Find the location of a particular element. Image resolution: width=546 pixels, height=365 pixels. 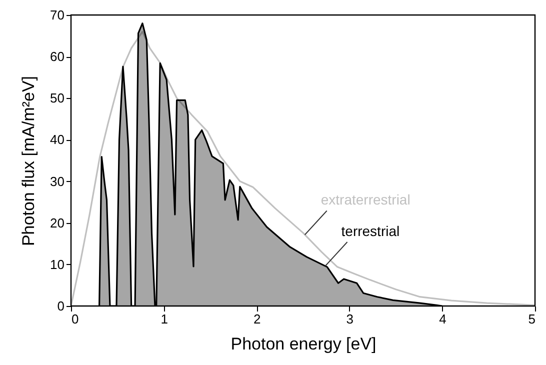

x-tick-label: 3 is located at coordinates (350, 319).